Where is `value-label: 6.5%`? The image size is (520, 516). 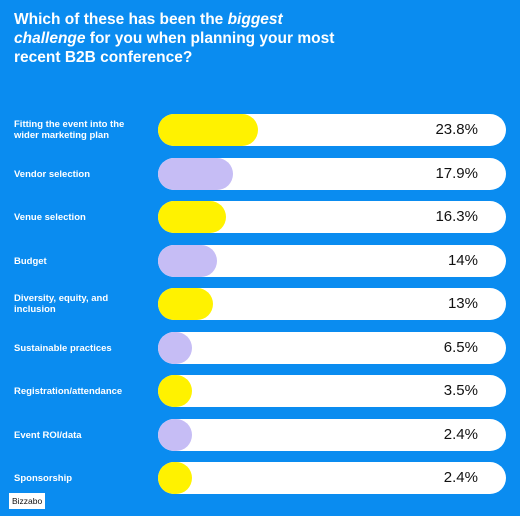 value-label: 6.5% is located at coordinates (460, 347).